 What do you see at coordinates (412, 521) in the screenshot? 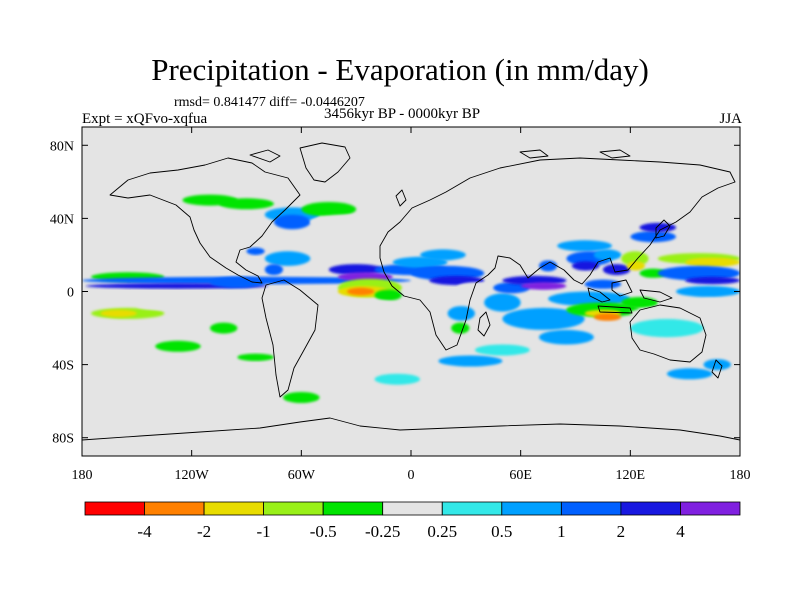
I see `colorbar: -4 -2 -1 -0.5 -0.25 0.25 0.5 1 2 4` at bounding box center [412, 521].